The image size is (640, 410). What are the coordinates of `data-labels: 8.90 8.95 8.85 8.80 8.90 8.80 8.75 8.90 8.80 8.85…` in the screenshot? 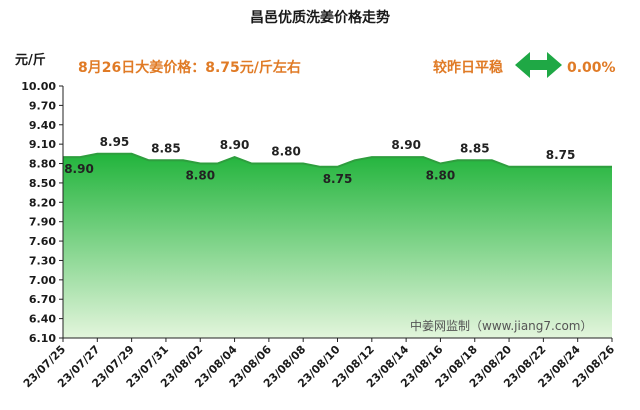 It's located at (319, 160).